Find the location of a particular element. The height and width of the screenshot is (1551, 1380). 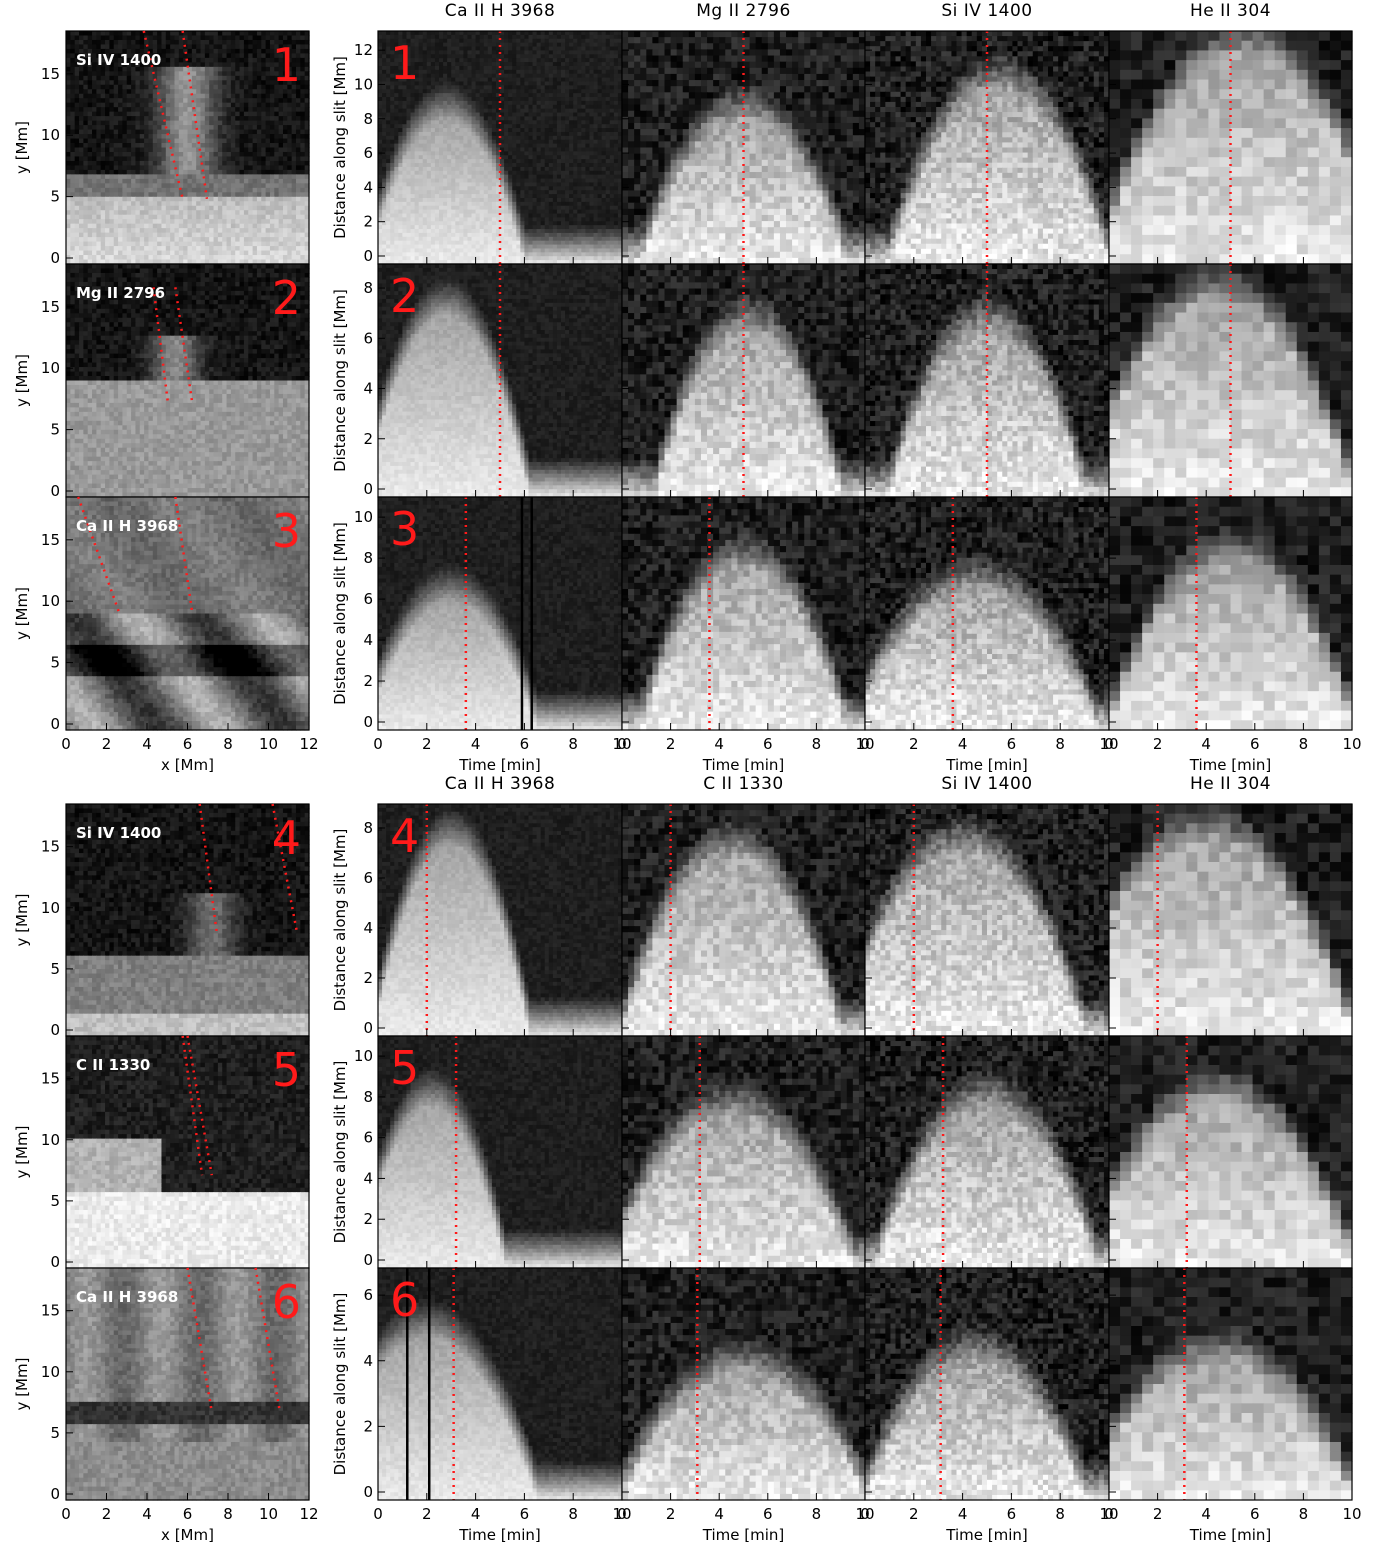

row-number: 1 is located at coordinates (404, 63).